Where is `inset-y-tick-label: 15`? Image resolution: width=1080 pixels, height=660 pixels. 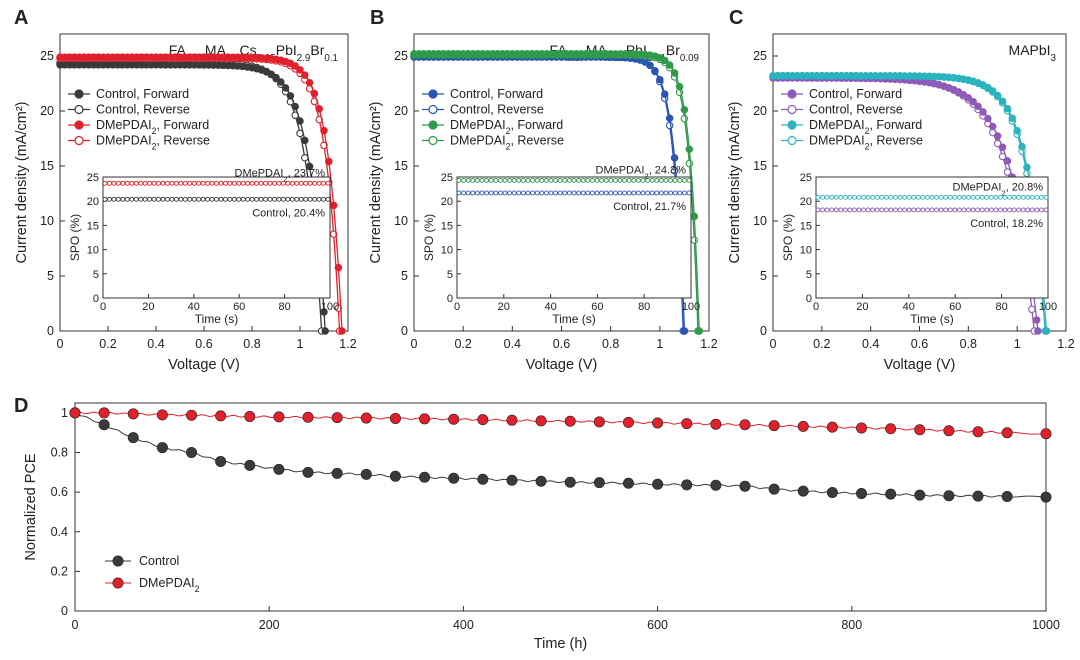
inset-y-tick-label: 15 is located at coordinates (93, 226).